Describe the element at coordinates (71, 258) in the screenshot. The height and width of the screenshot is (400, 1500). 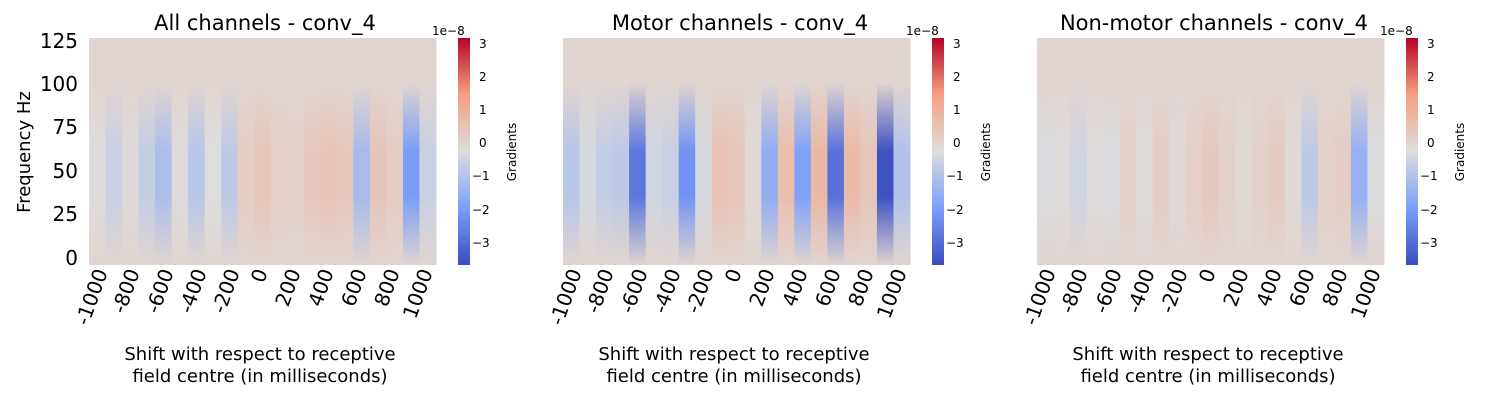
I see `y-tick-label: 0` at that location.